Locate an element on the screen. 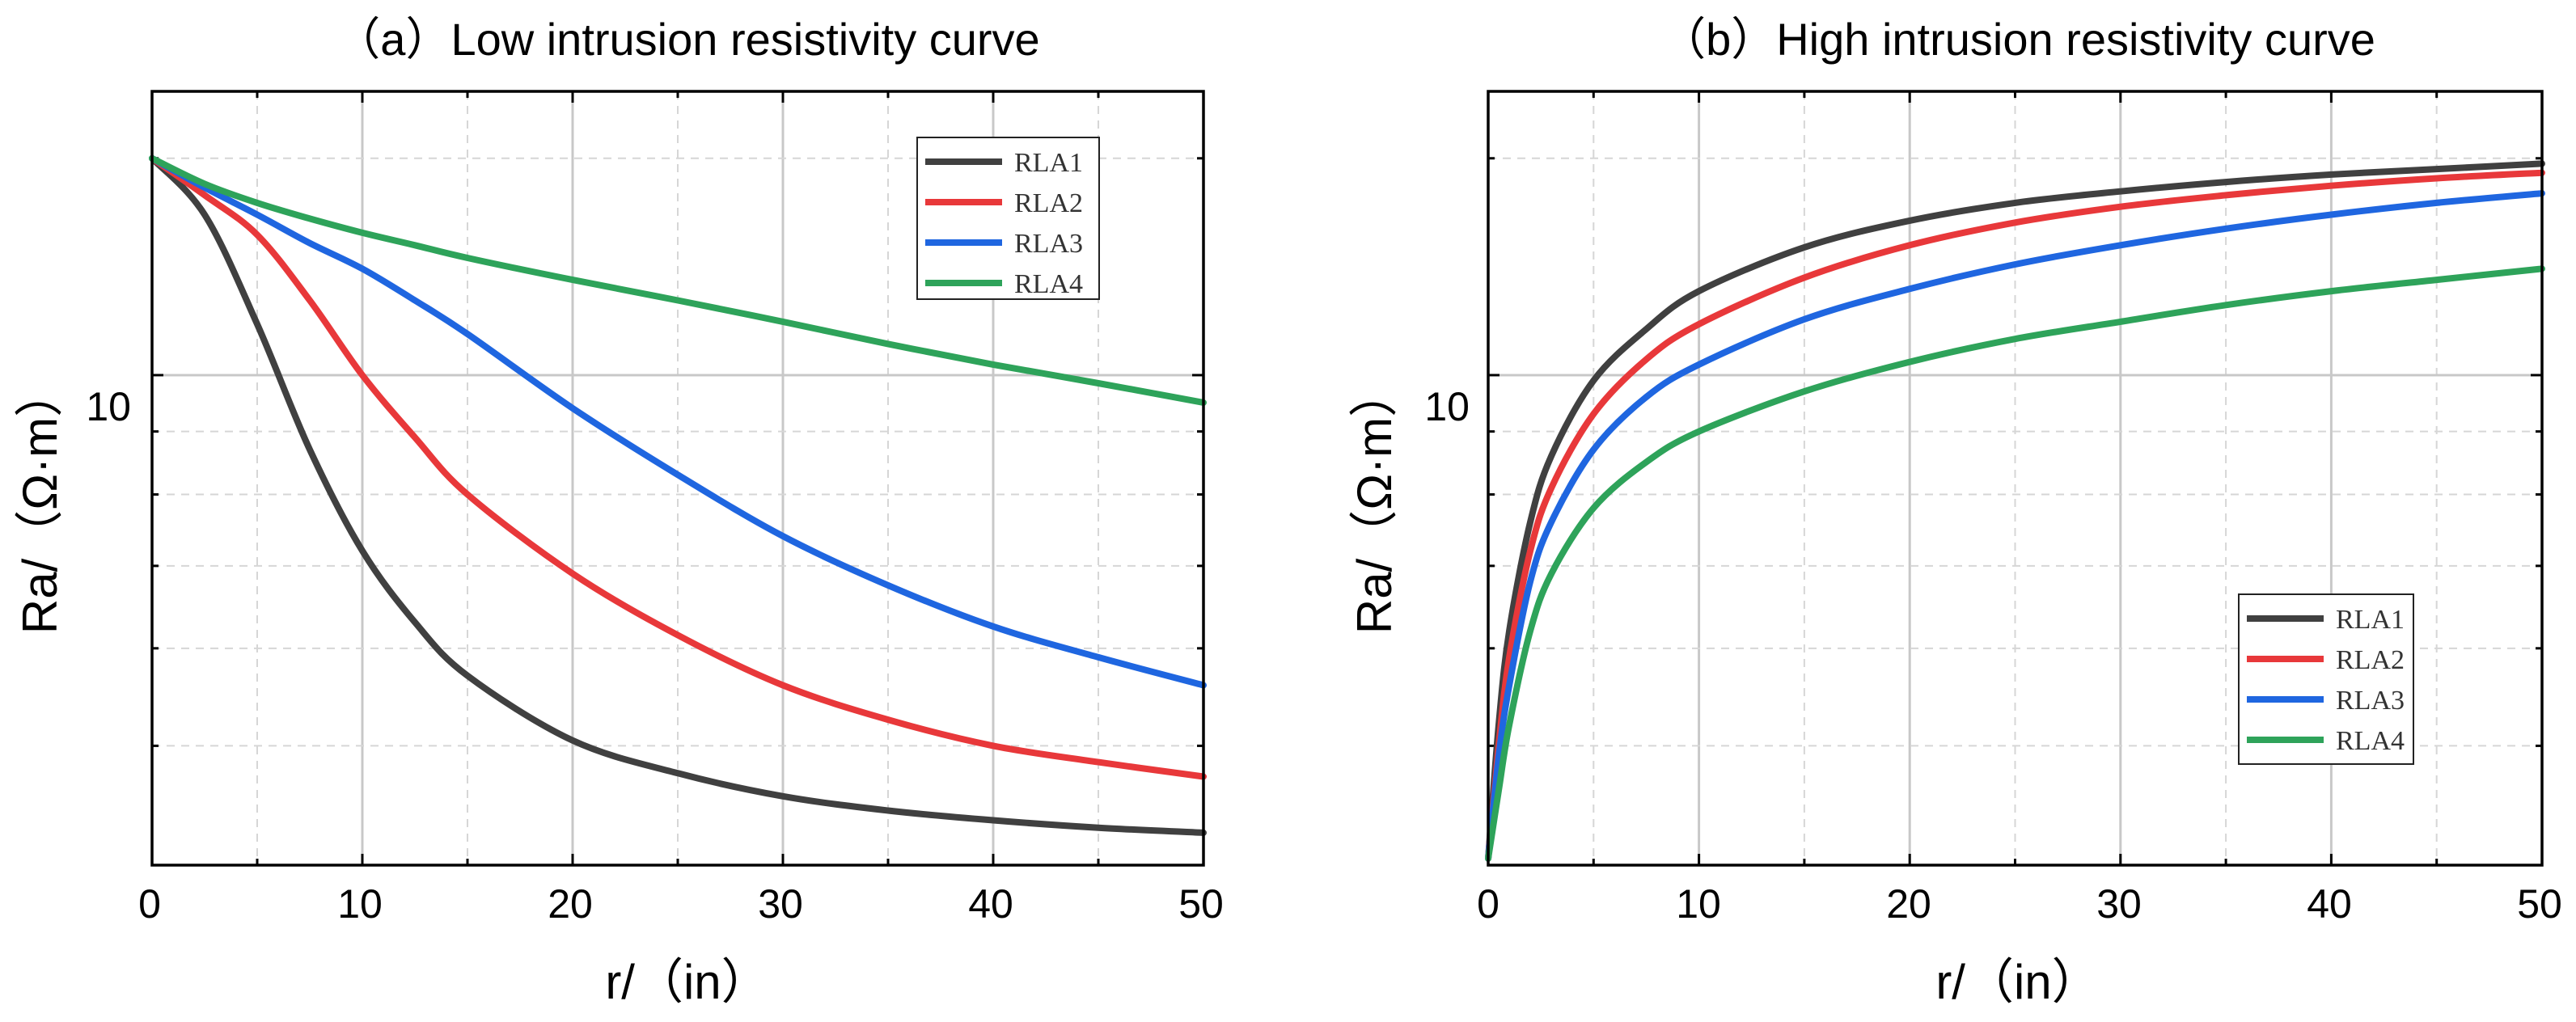 Image resolution: width=2576 pixels, height=1022 pixels. panel-b-legend-label-rla2: RLA2 is located at coordinates (2370, 660).